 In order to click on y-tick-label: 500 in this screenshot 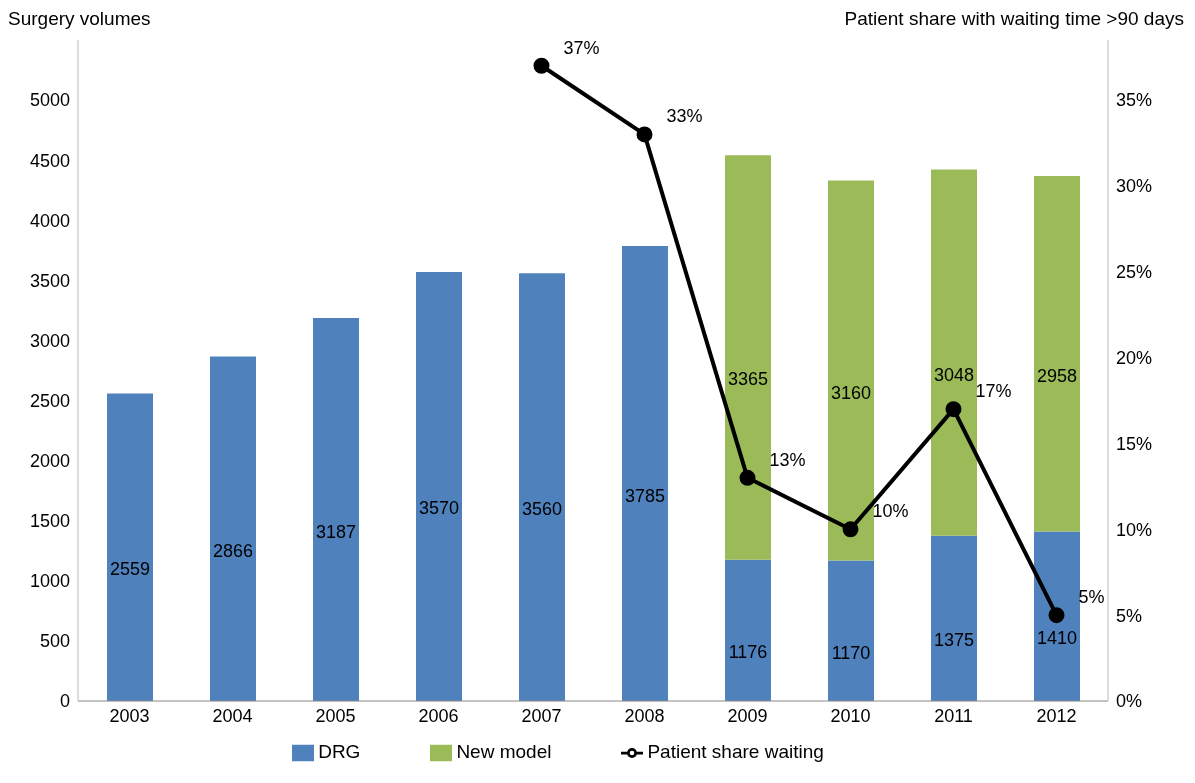, I will do `click(54, 641)`.